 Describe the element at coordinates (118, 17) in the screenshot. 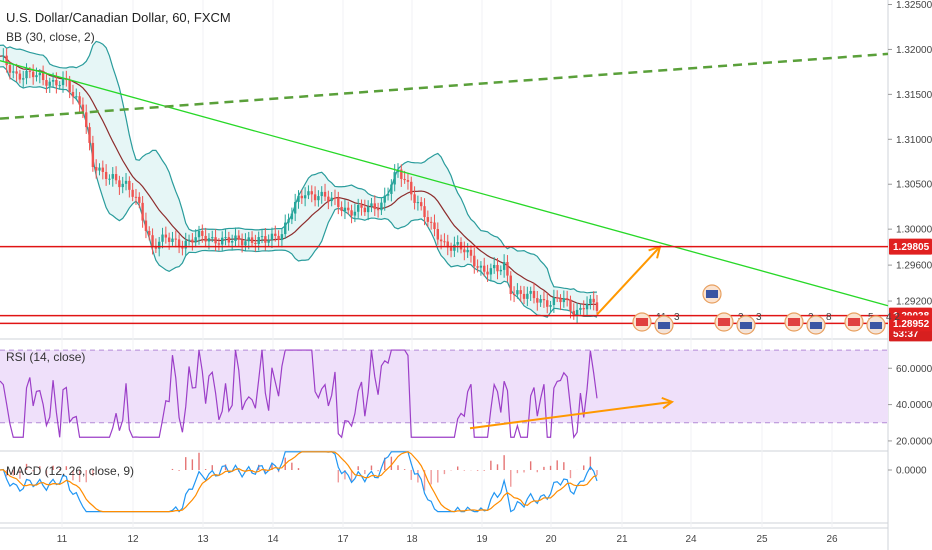

I see `chart-title: U.S. Dollar/Canadian Dollar, 60, FXCM` at that location.